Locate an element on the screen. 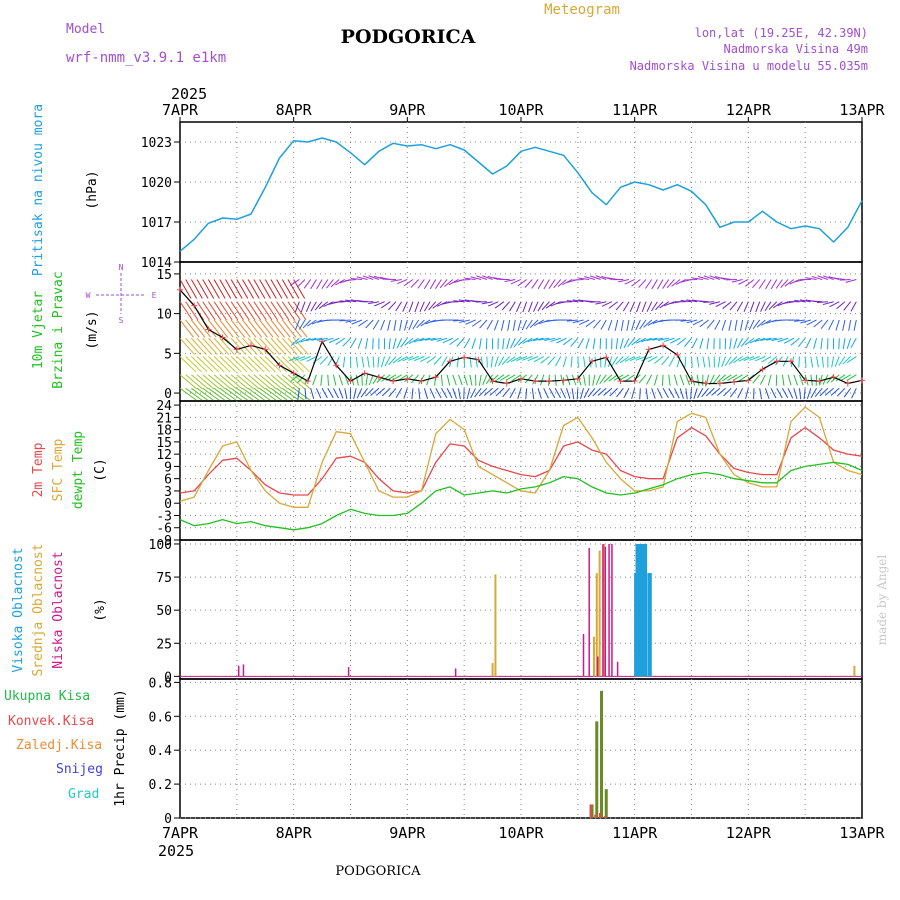 Image resolution: width=900 pixels, height=900 pixels. temp-sfc-line is located at coordinates (521, 457).